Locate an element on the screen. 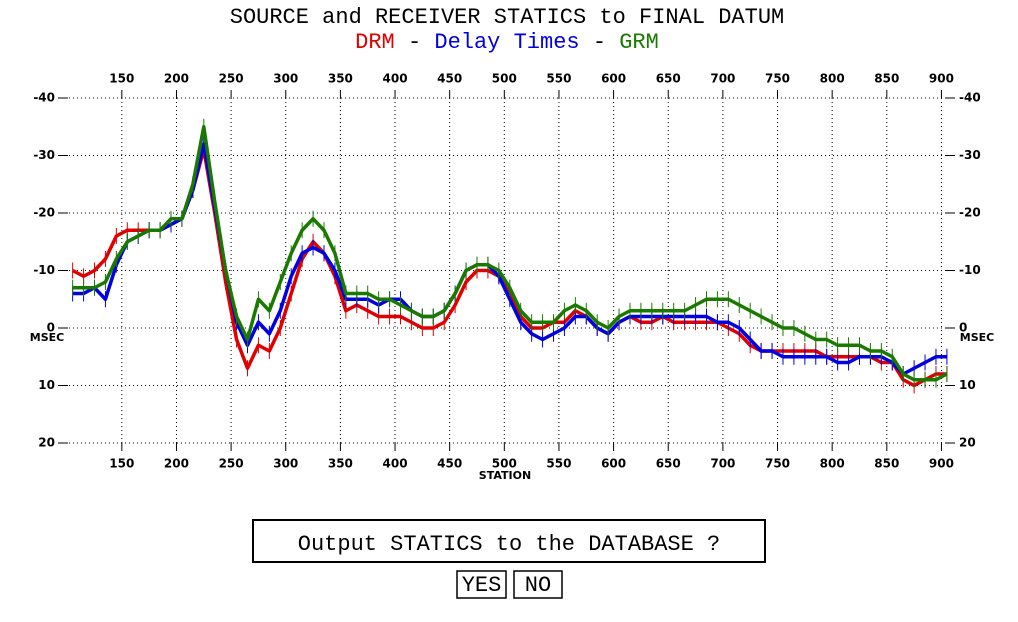 The image size is (1018, 622). legend-entry: Delay Times is located at coordinates (506, 42).